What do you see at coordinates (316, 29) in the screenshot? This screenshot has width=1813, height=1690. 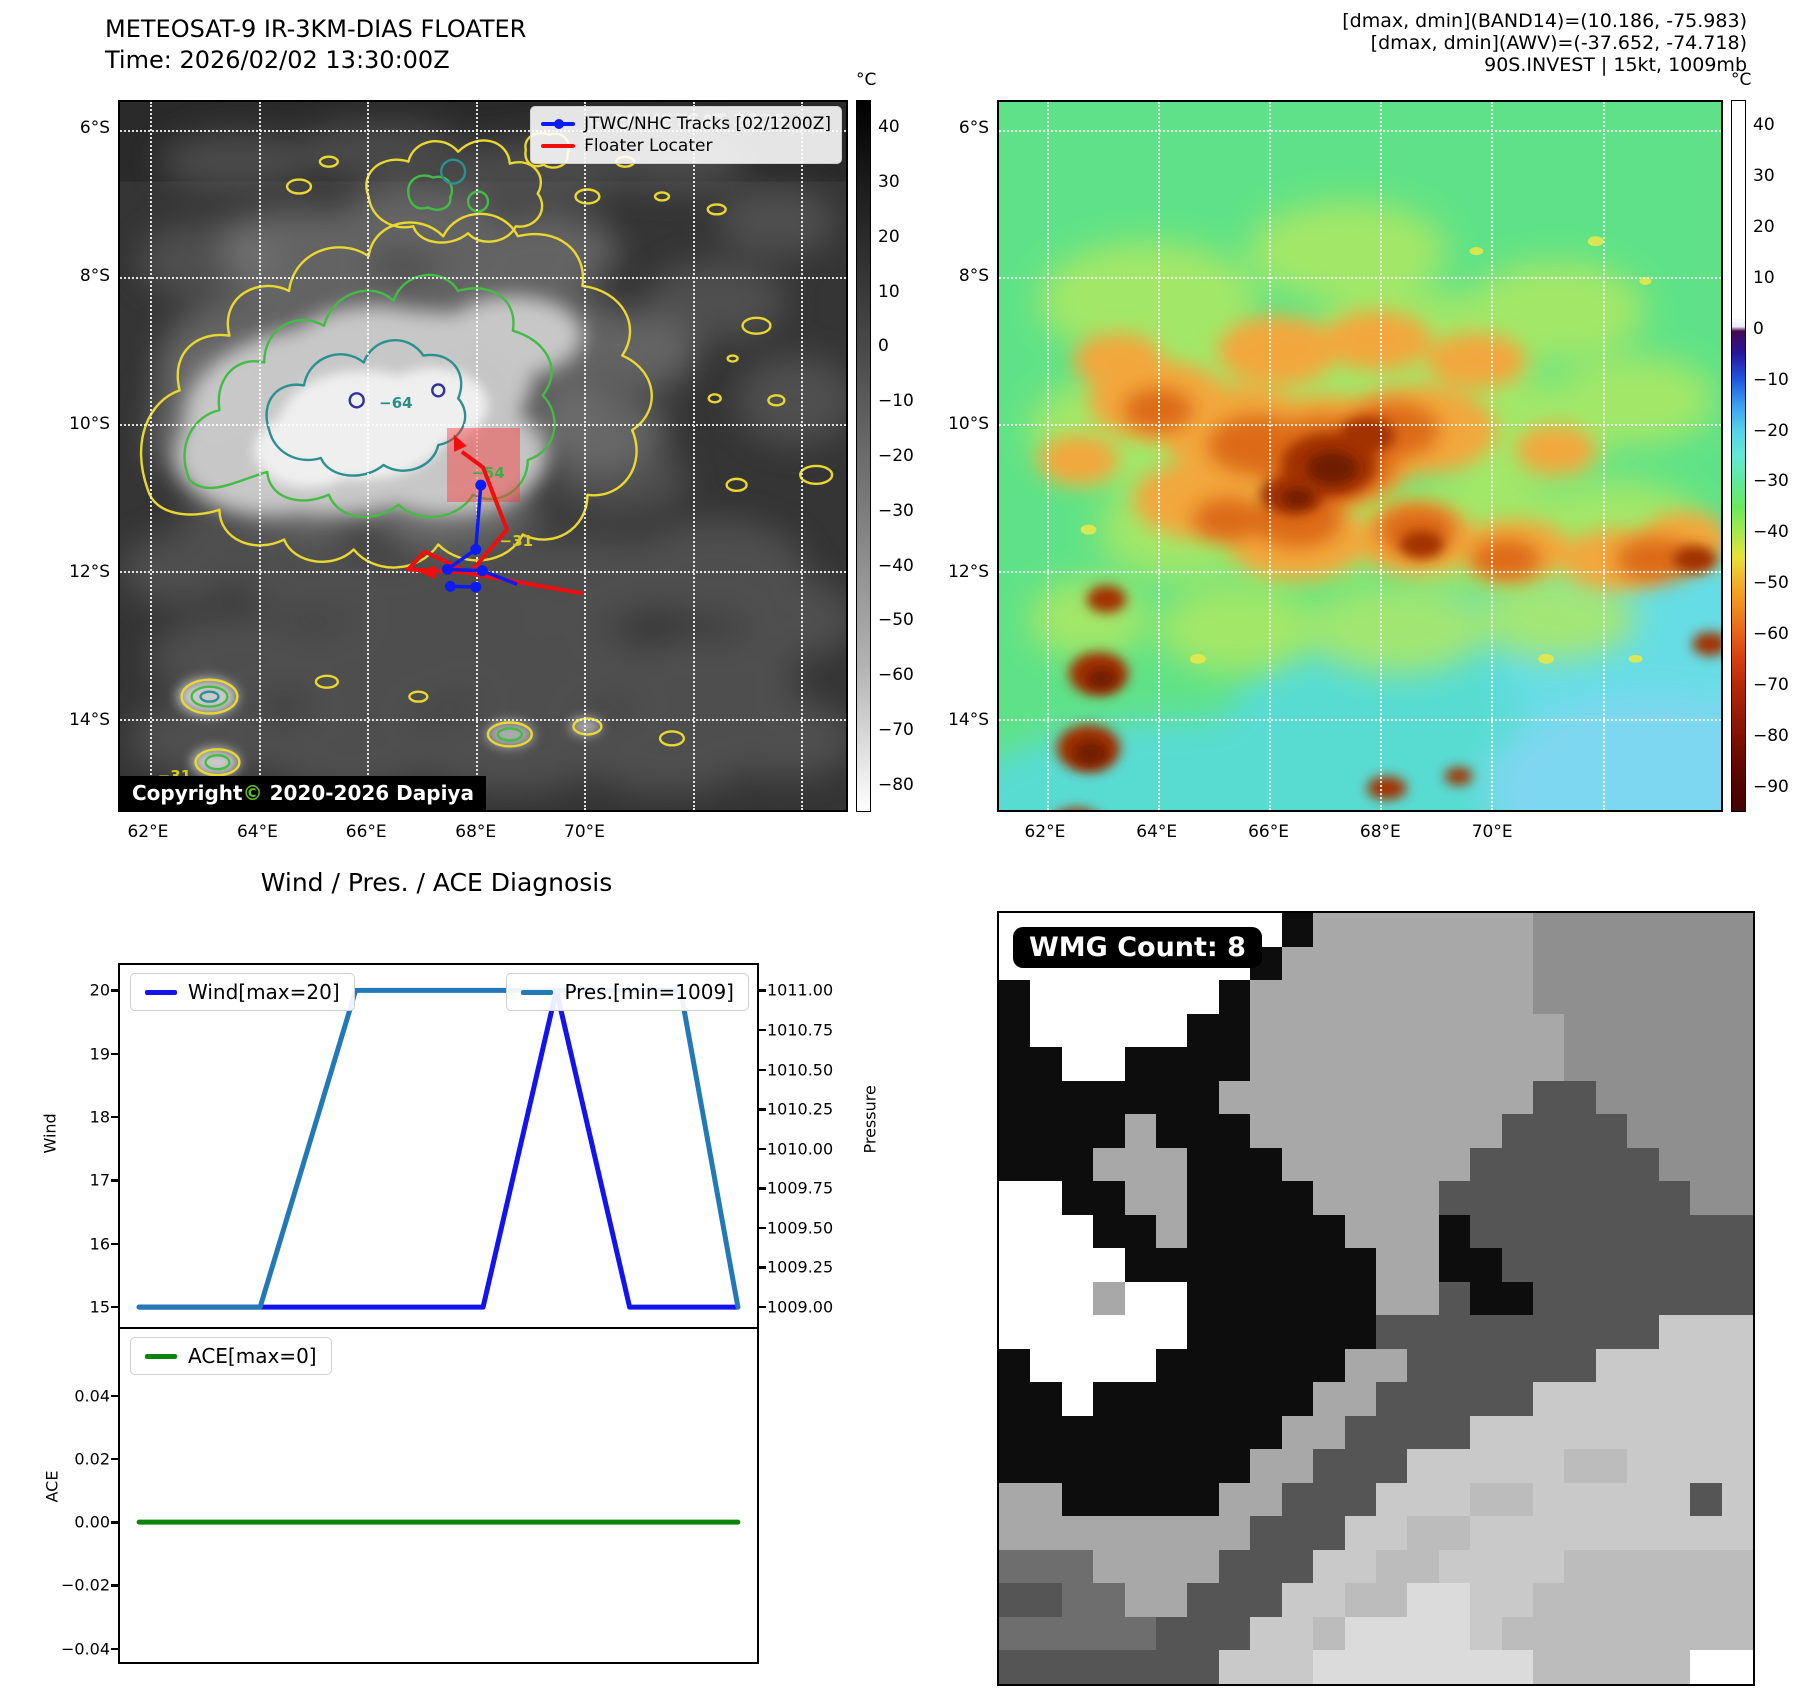 I see `figure-title-line1: METEOSAT-9 IR-3KM-DIAS FLOATER` at bounding box center [316, 29].